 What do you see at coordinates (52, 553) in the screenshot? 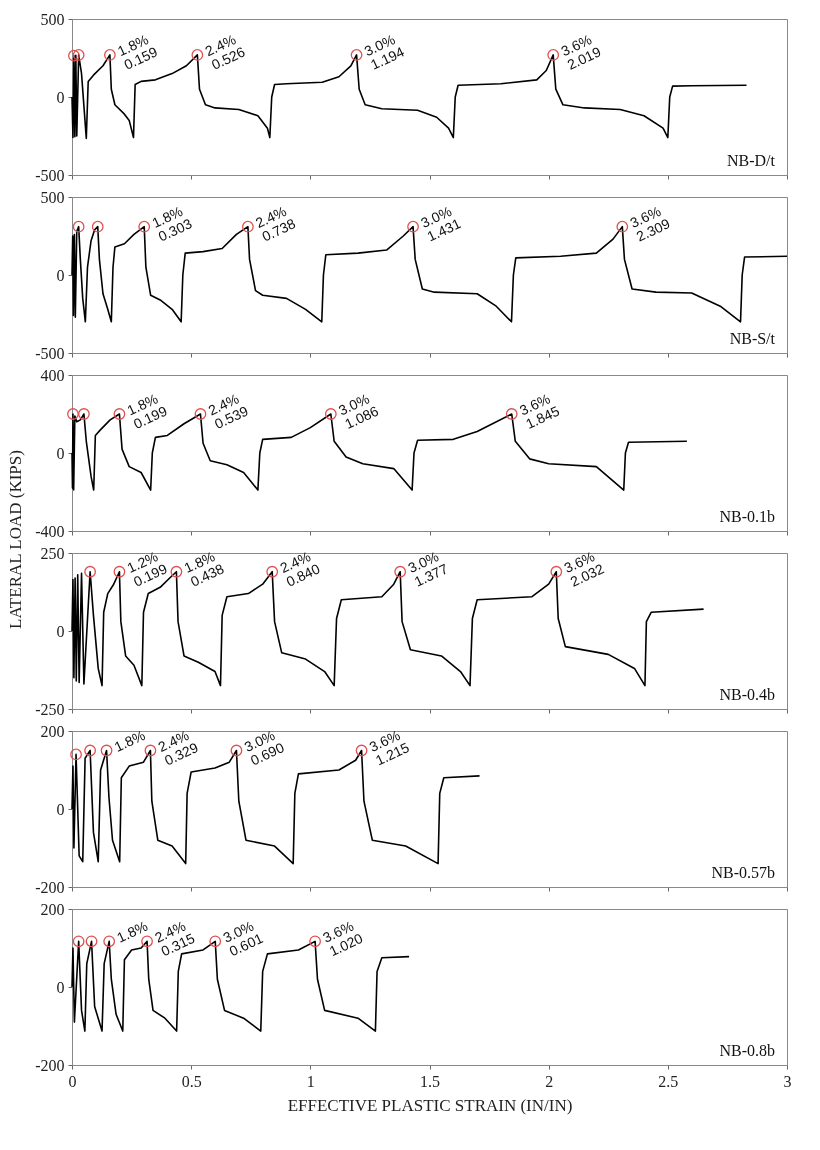
I see `y-tick-label: 250` at bounding box center [52, 553].